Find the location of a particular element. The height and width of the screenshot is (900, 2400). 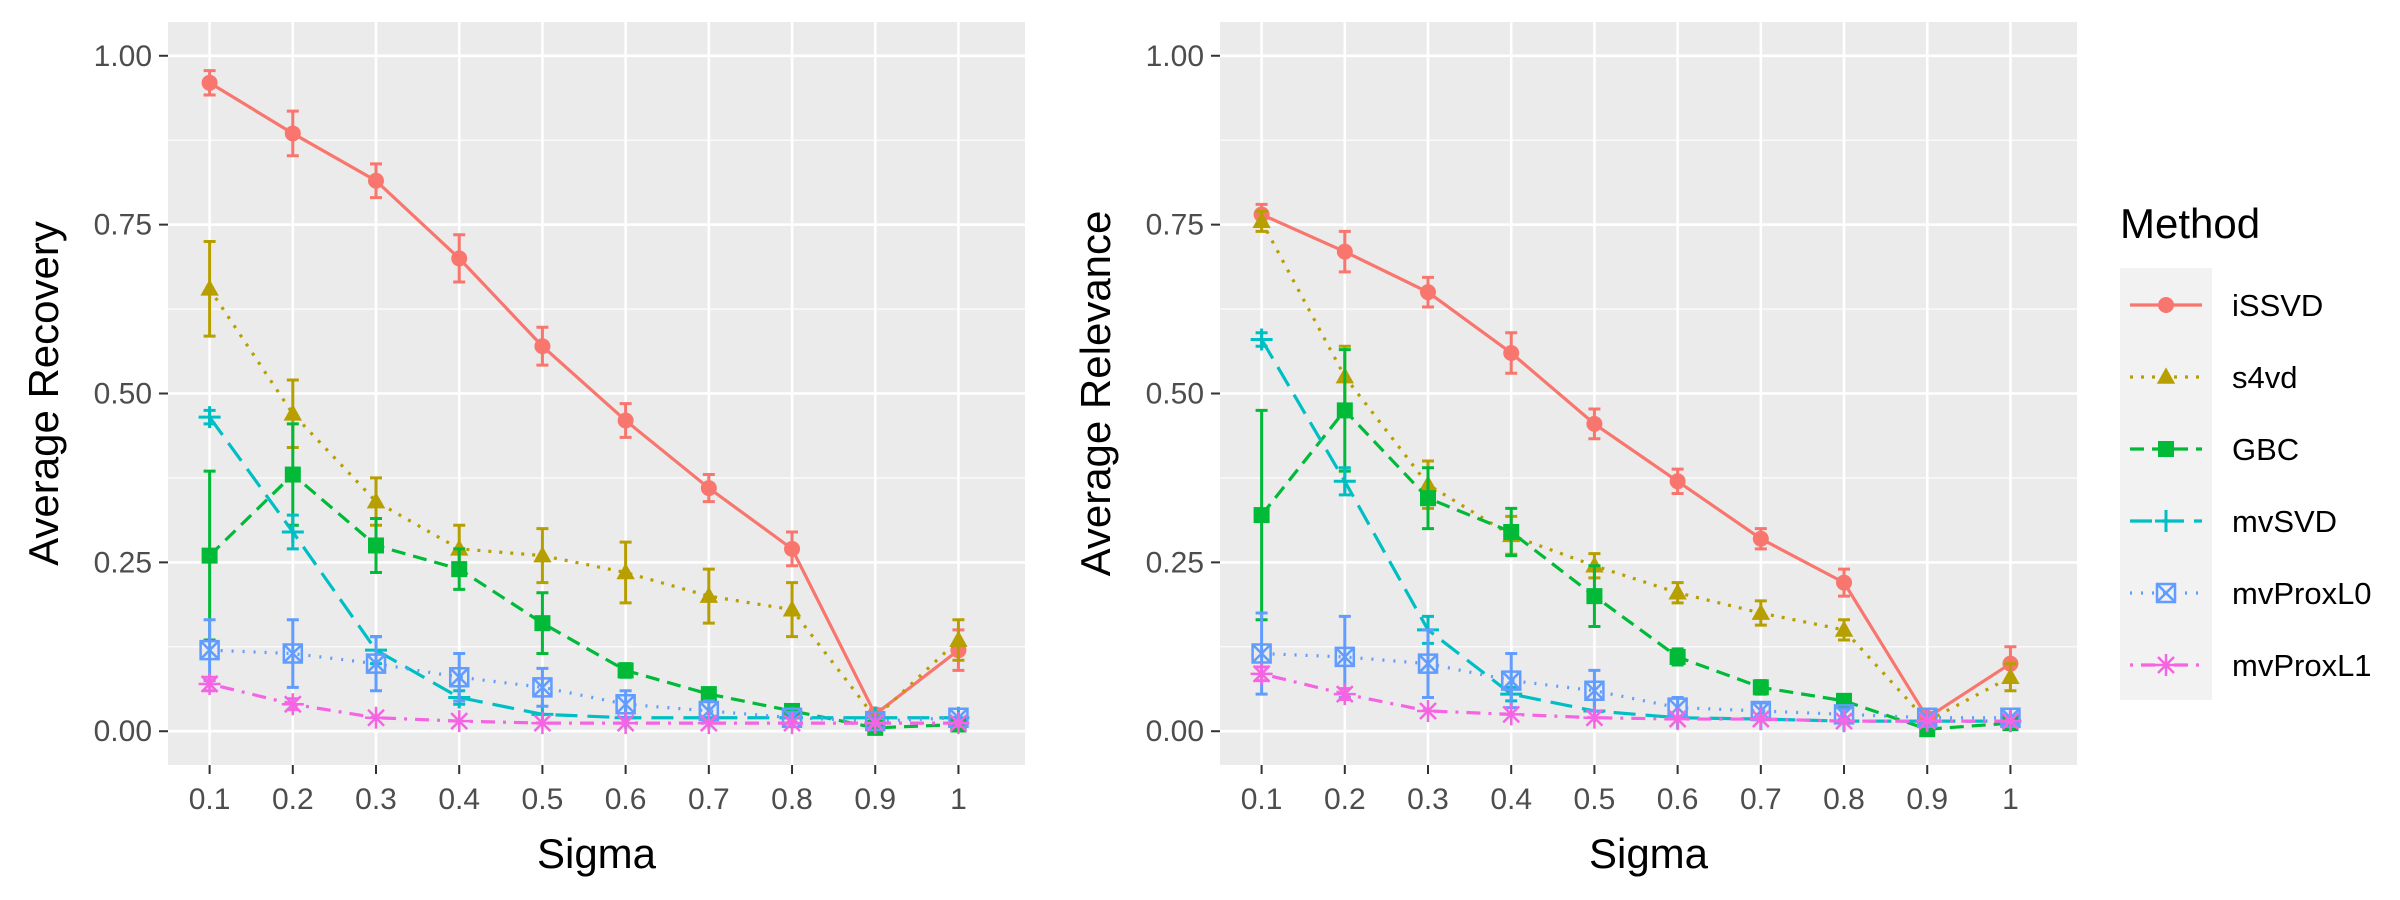

legend-title: Method is located at coordinates (2190, 223).